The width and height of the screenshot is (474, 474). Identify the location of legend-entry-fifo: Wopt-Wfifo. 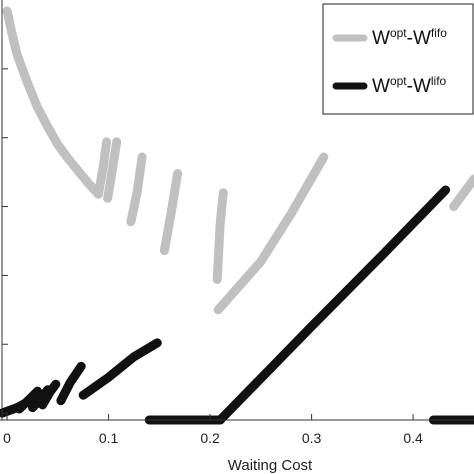
(389, 37).